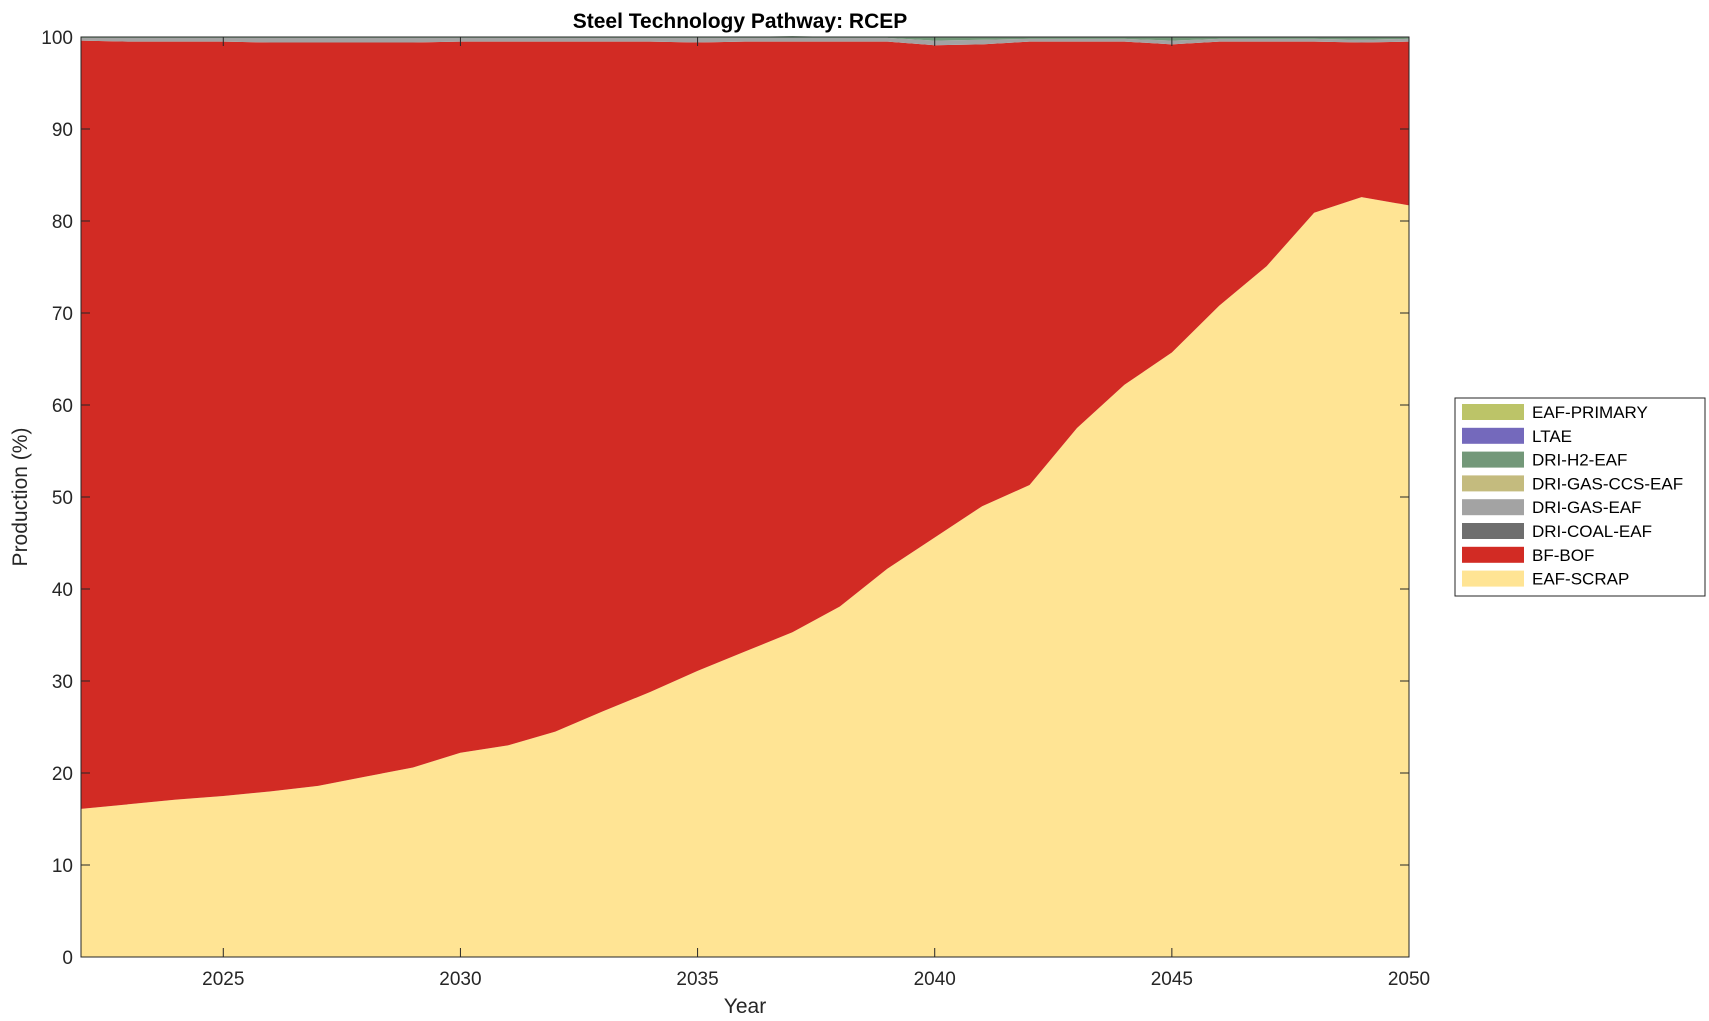 The image size is (1709, 1021). What do you see at coordinates (745, 1006) in the screenshot?
I see `x-axis-label: Year` at bounding box center [745, 1006].